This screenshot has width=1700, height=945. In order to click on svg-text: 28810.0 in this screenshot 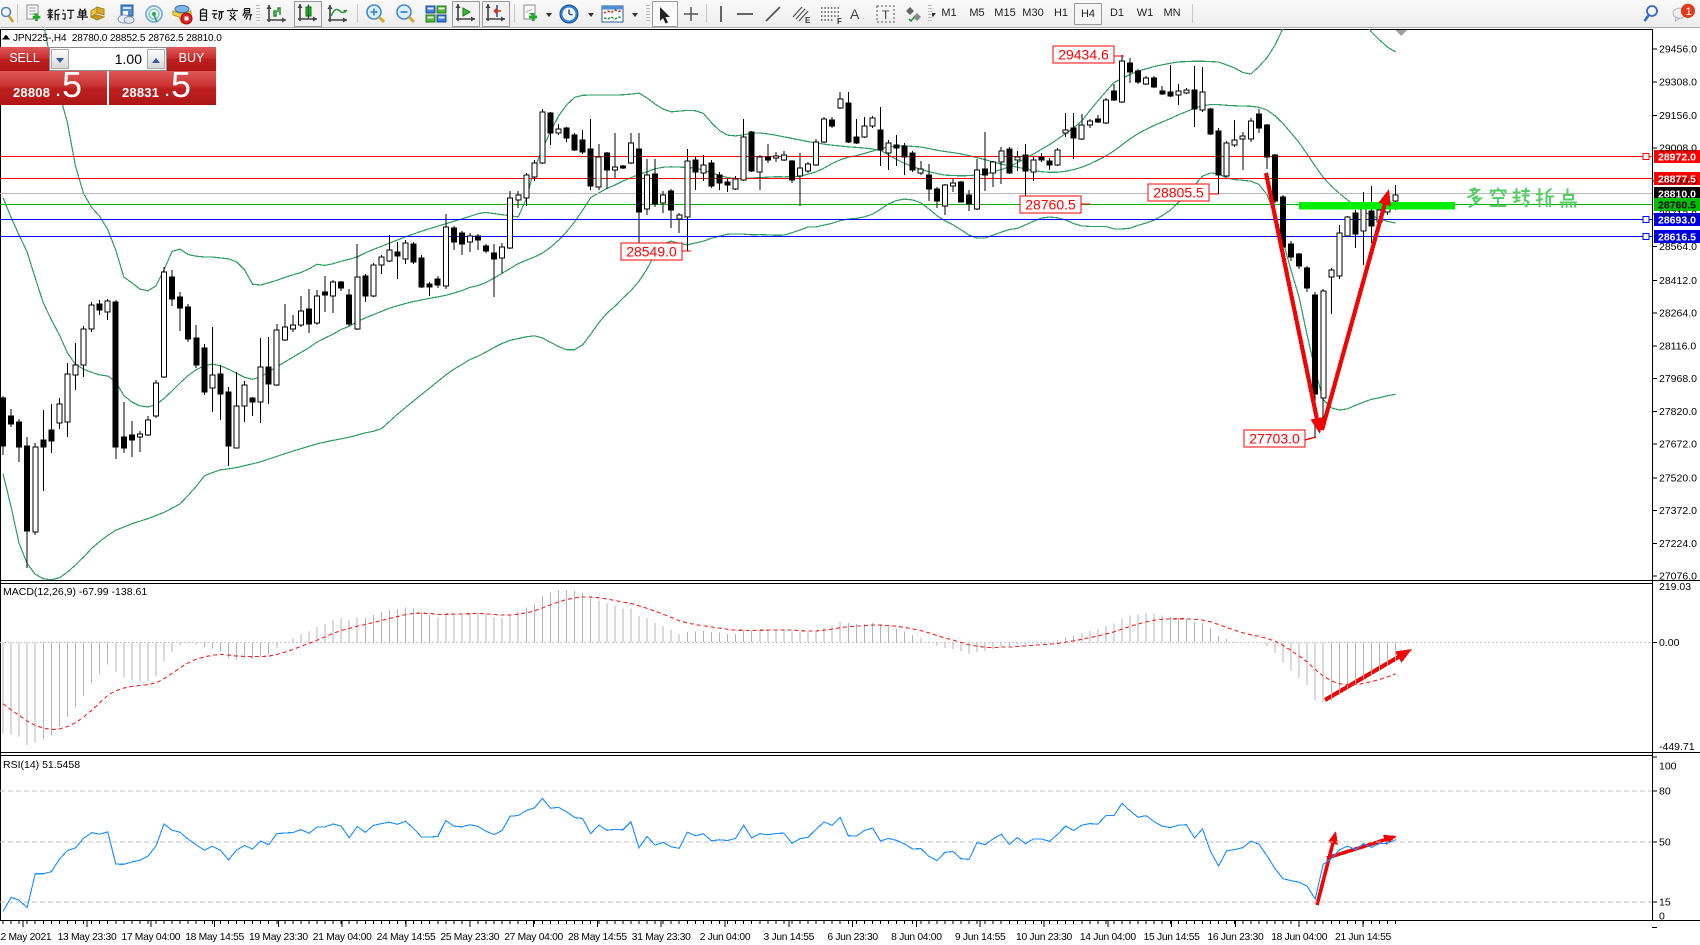, I will do `click(1677, 195)`.